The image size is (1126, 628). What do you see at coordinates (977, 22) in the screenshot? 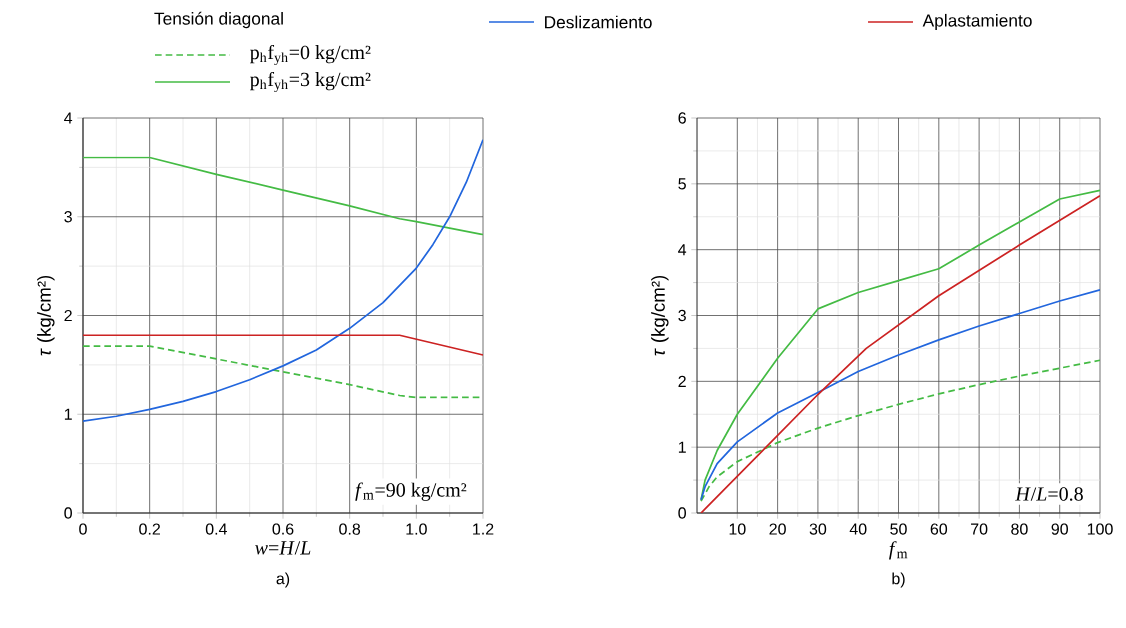
I see `legend-label: Aplastamiento` at bounding box center [977, 22].